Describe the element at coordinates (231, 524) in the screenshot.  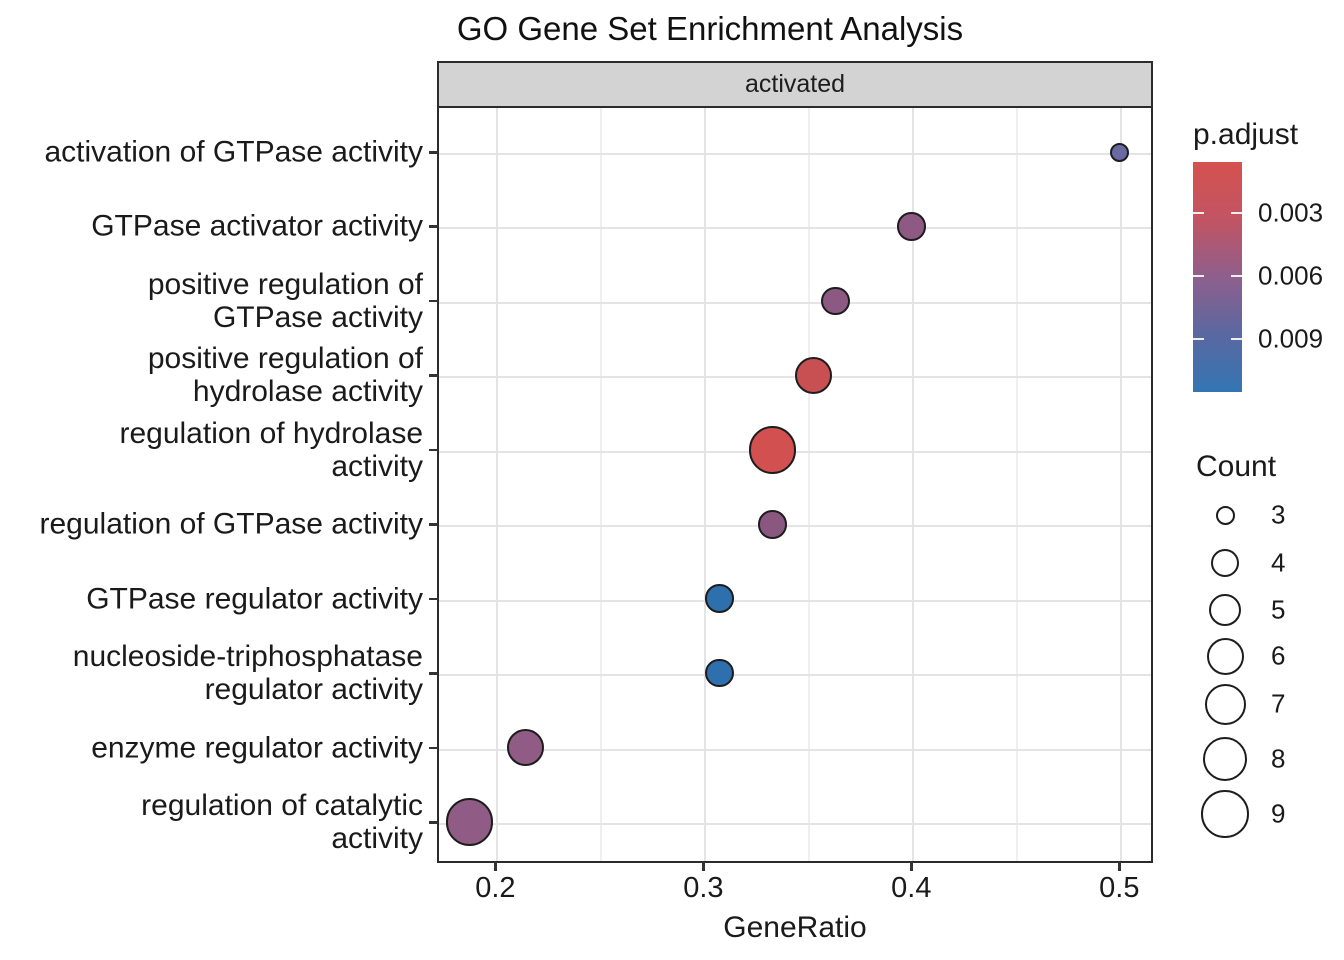
I see `y-axis-label: regulation of GTPase activity` at that location.